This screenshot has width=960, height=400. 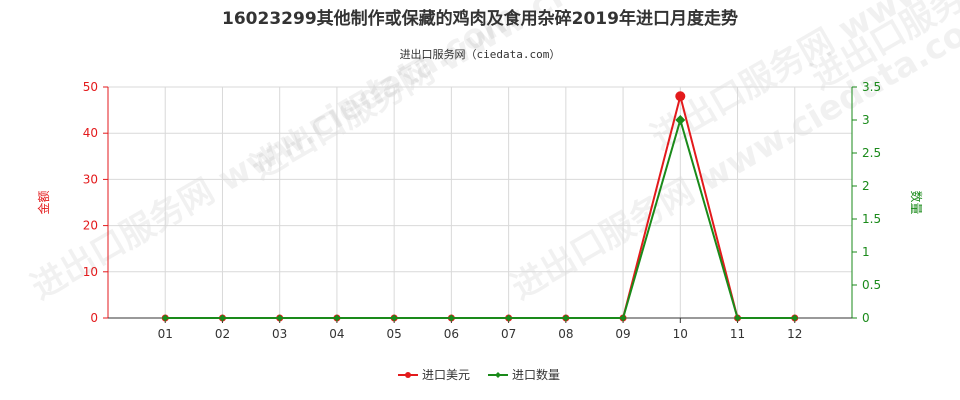 I want to click on right-axis-ticks: 0 0.5 1 1.5 2 2.5 3 3.5, so click(x=866, y=202).